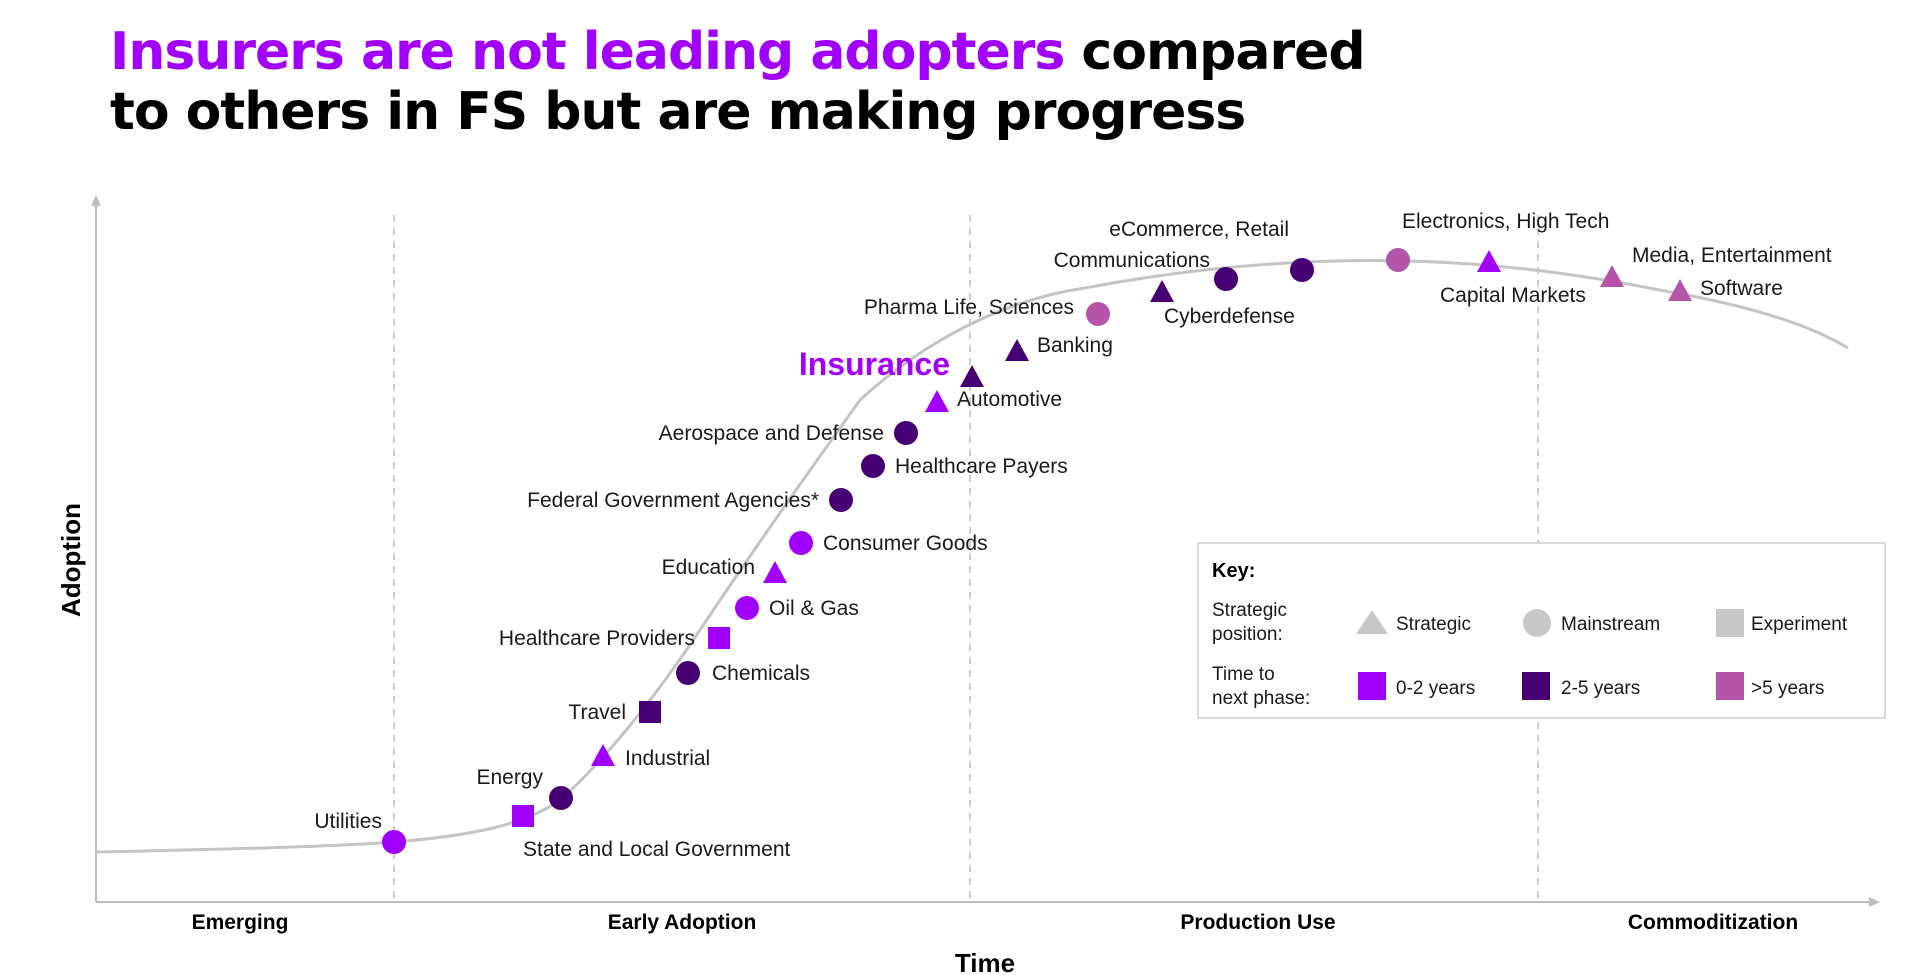 The image size is (1915, 975). Describe the element at coordinates (1372, 622) in the screenshot. I see `key-triangle-icon` at that location.